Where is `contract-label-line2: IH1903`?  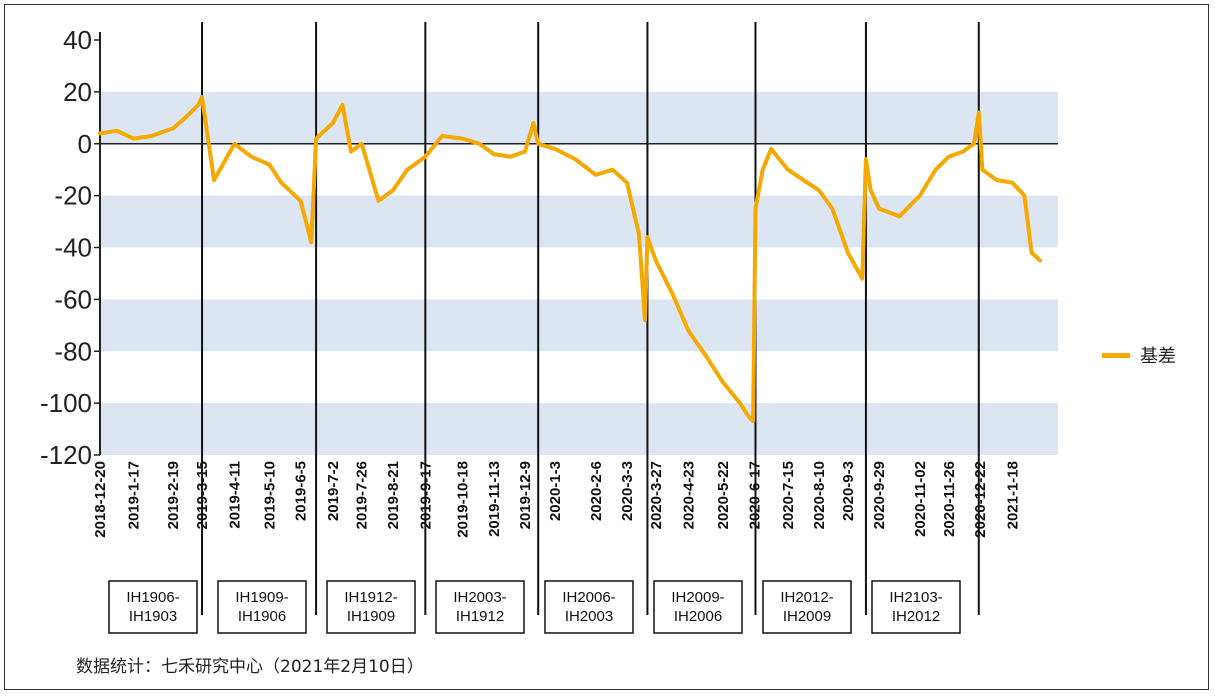 contract-label-line2: IH1903 is located at coordinates (153, 616).